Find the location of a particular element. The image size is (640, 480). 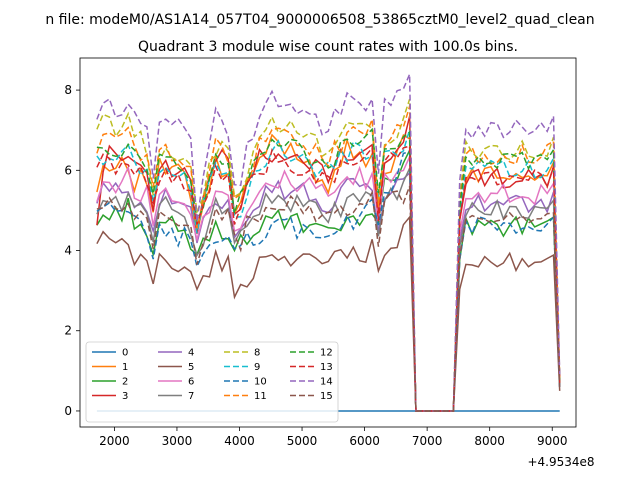

legend-label-4: 4 is located at coordinates (191, 353).